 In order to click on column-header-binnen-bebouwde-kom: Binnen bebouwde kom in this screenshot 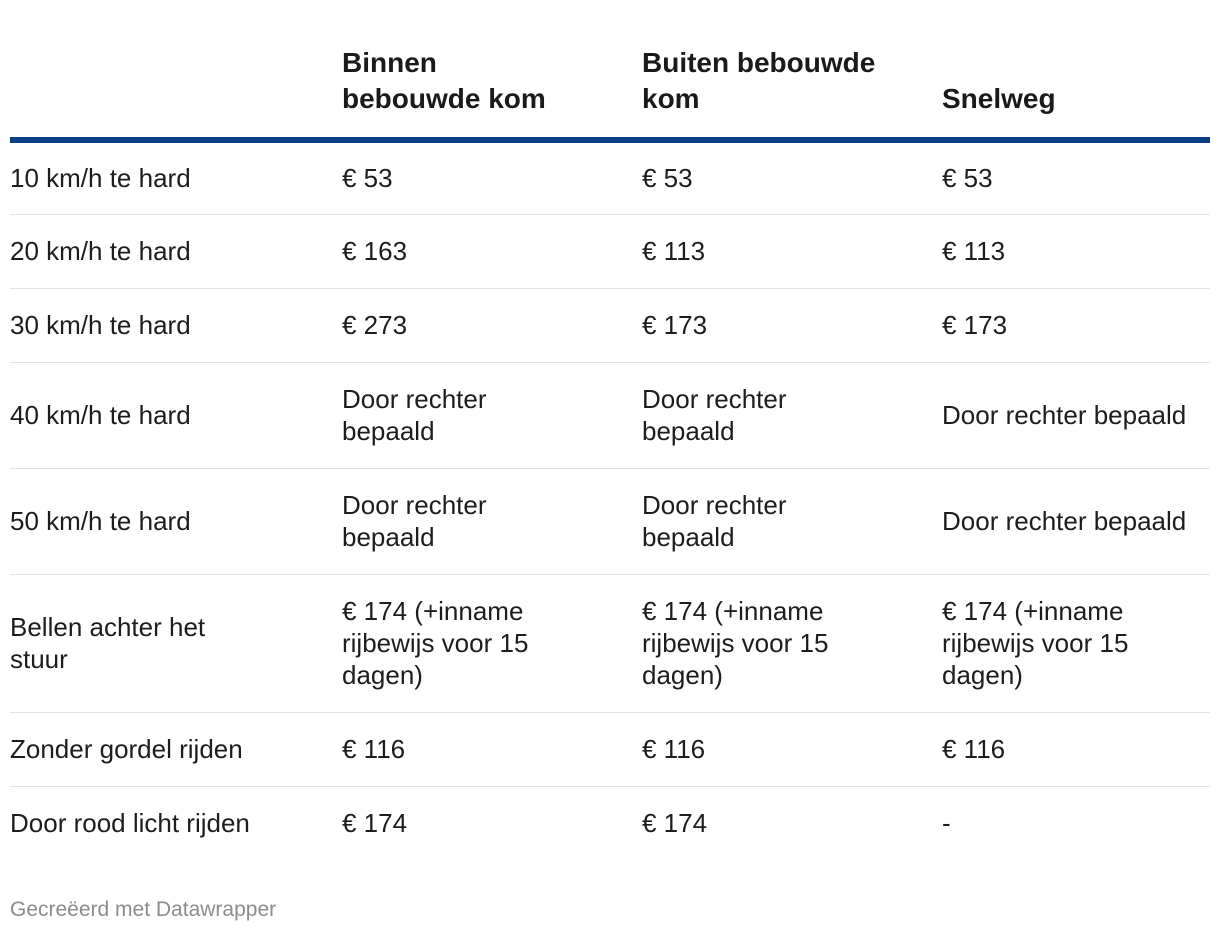, I will do `click(492, 71)`.